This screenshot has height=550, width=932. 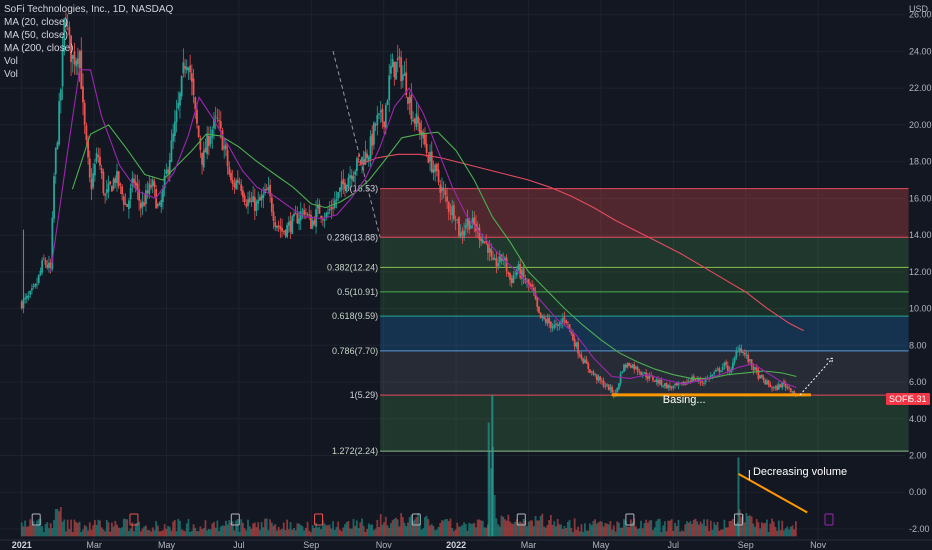 I want to click on legend-ma50: MA (50, close), so click(x=36, y=35).